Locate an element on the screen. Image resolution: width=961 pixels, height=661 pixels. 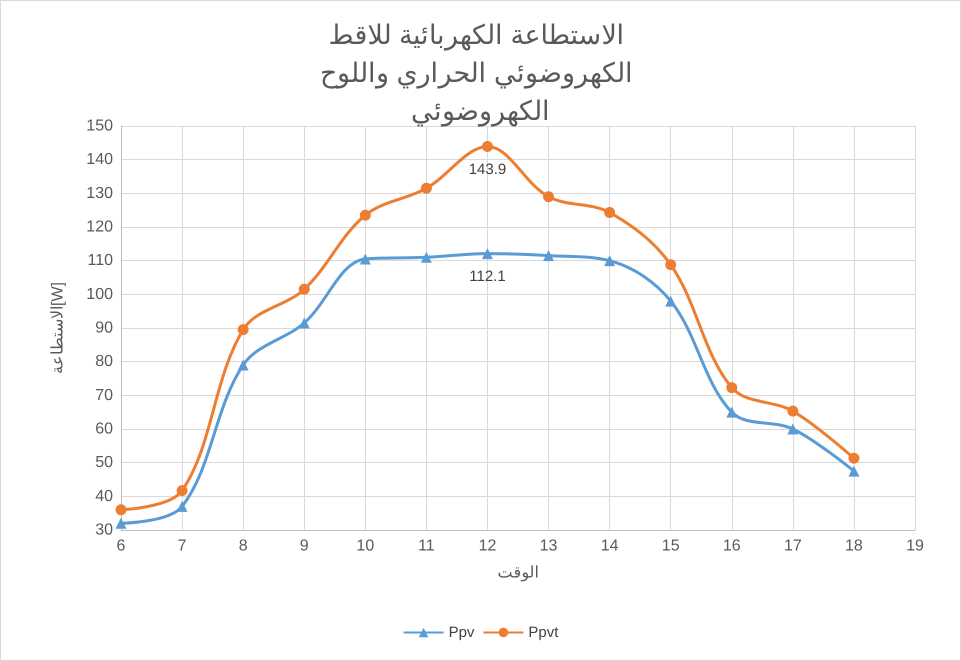
y-tick-label: 100 is located at coordinates (100, 294).